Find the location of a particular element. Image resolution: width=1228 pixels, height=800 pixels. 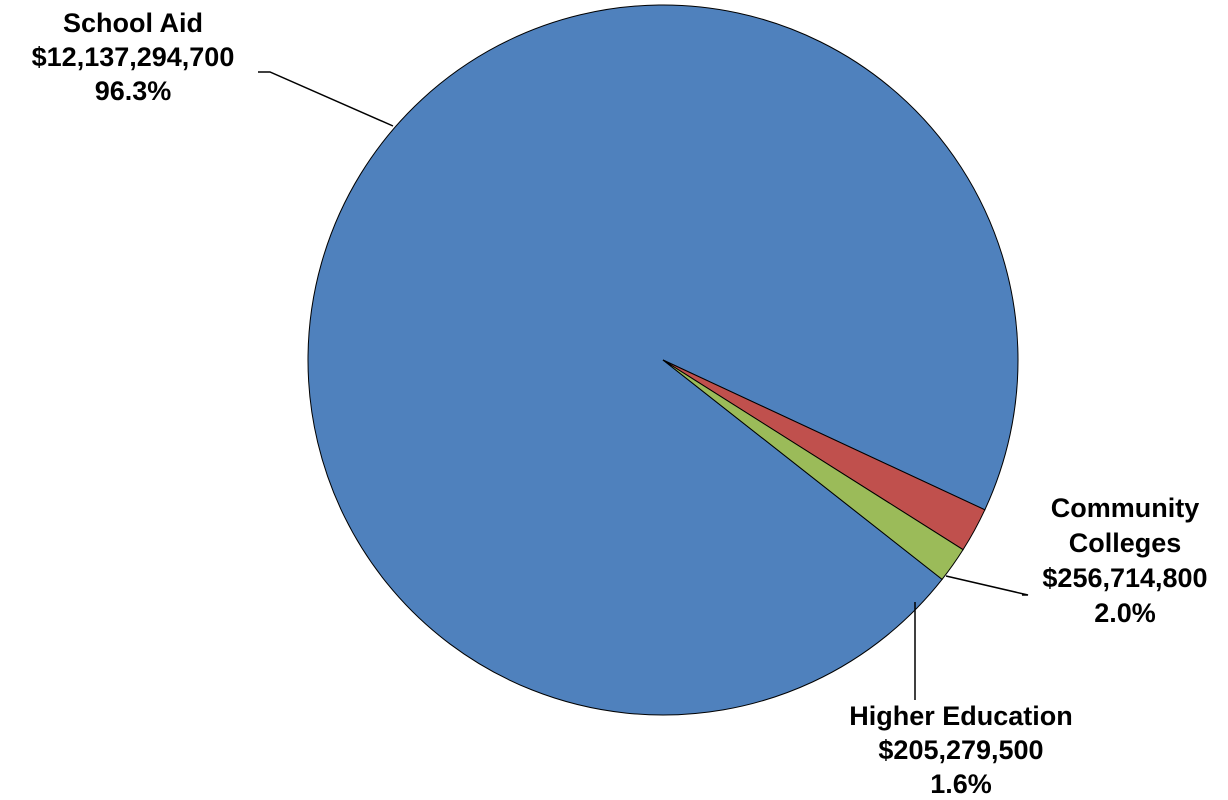

label-percent: 96.3% is located at coordinates (133, 91).